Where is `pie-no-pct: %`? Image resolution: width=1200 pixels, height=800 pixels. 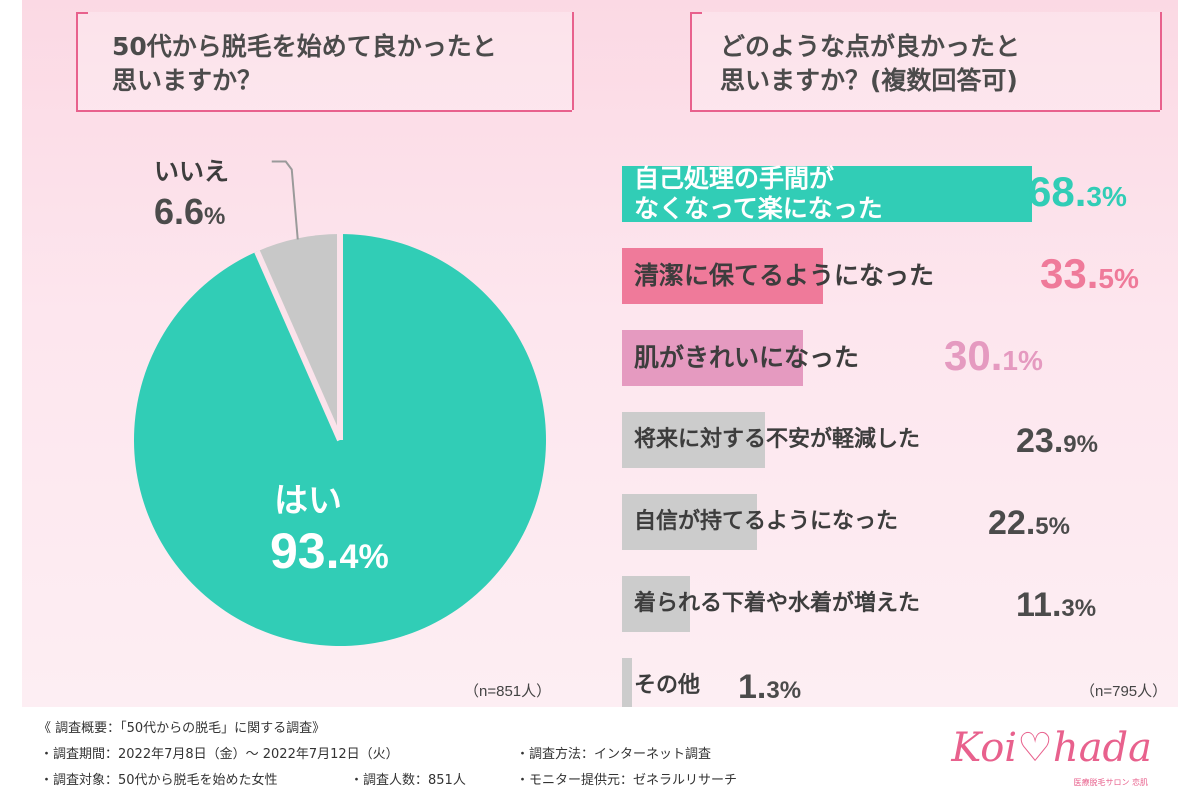 pie-no-pct: % is located at coordinates (214, 216).